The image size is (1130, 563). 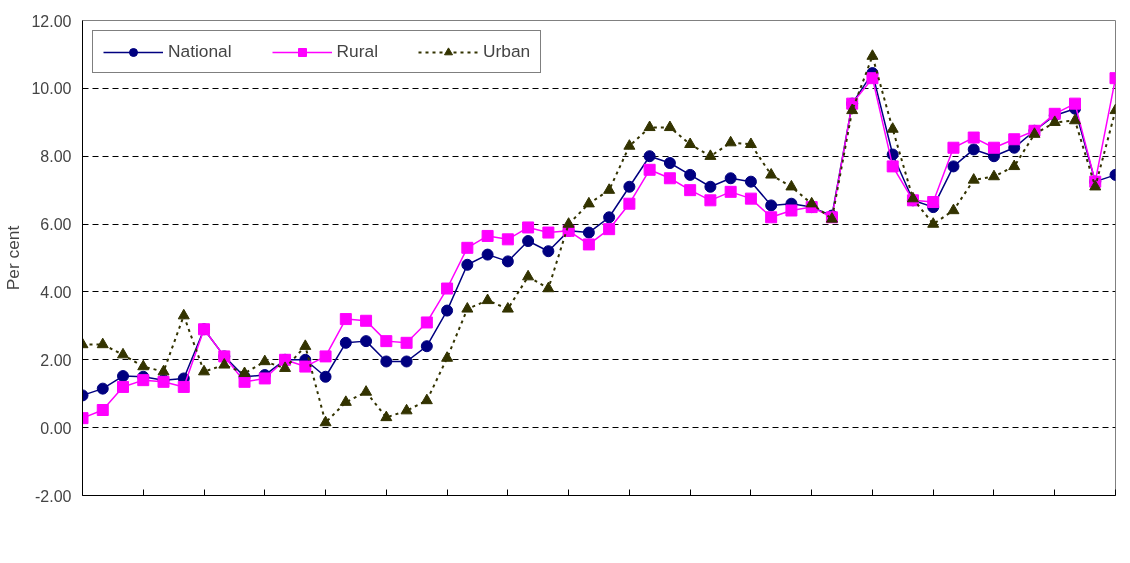 I want to click on y-tick-label: 10.00, so click(x=51, y=89).